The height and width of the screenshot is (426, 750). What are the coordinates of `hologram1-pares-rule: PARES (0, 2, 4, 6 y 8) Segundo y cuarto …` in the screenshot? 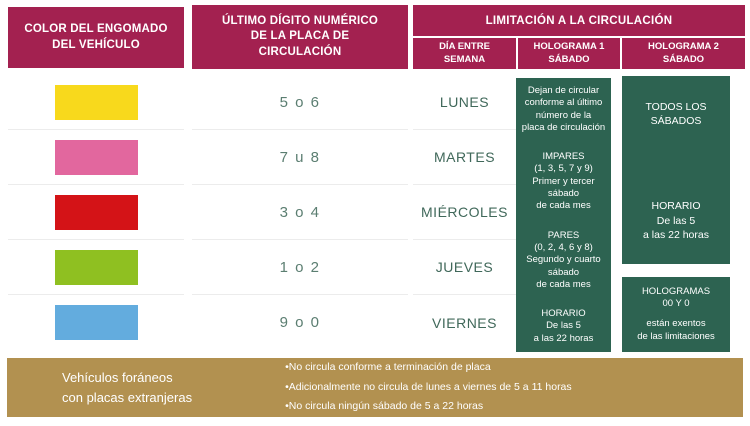 It's located at (563, 259).